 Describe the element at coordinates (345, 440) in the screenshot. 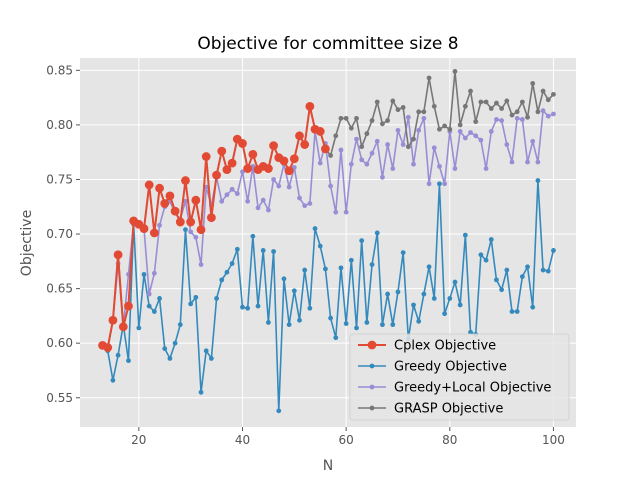

I see `x-tick-label: 60` at that location.